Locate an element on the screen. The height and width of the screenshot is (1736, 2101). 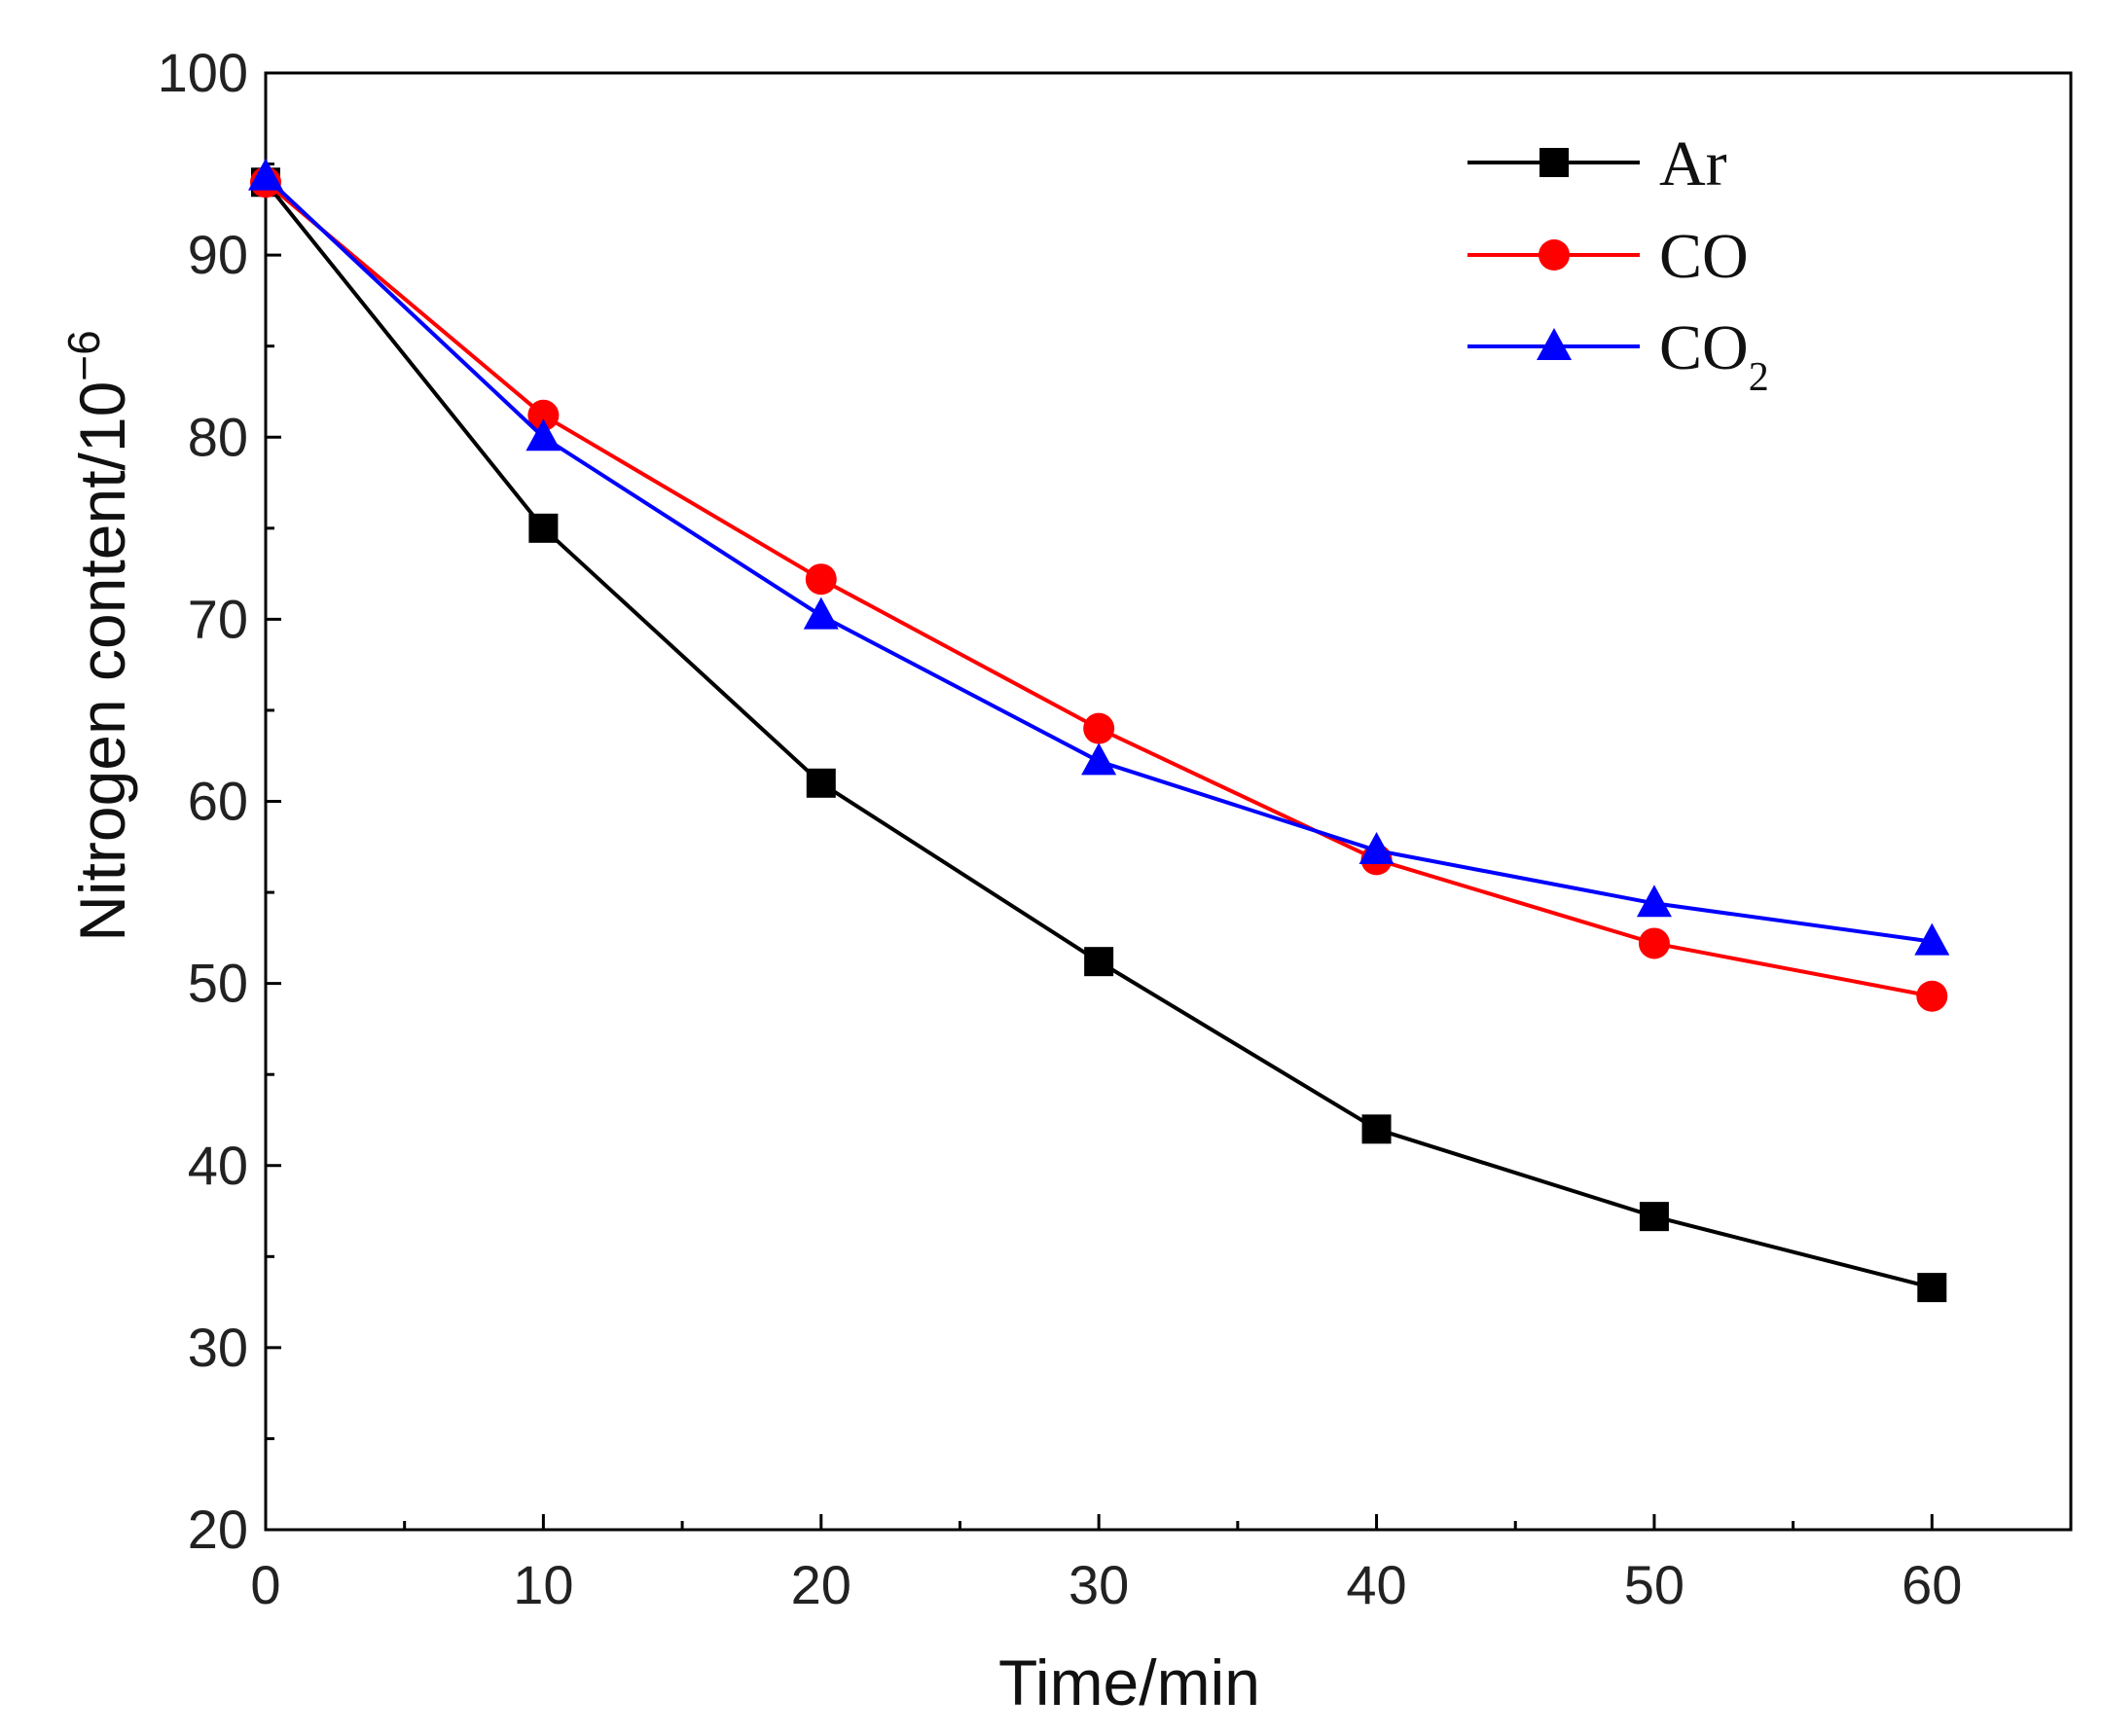
y-tick-label: 60 is located at coordinates (218, 802).